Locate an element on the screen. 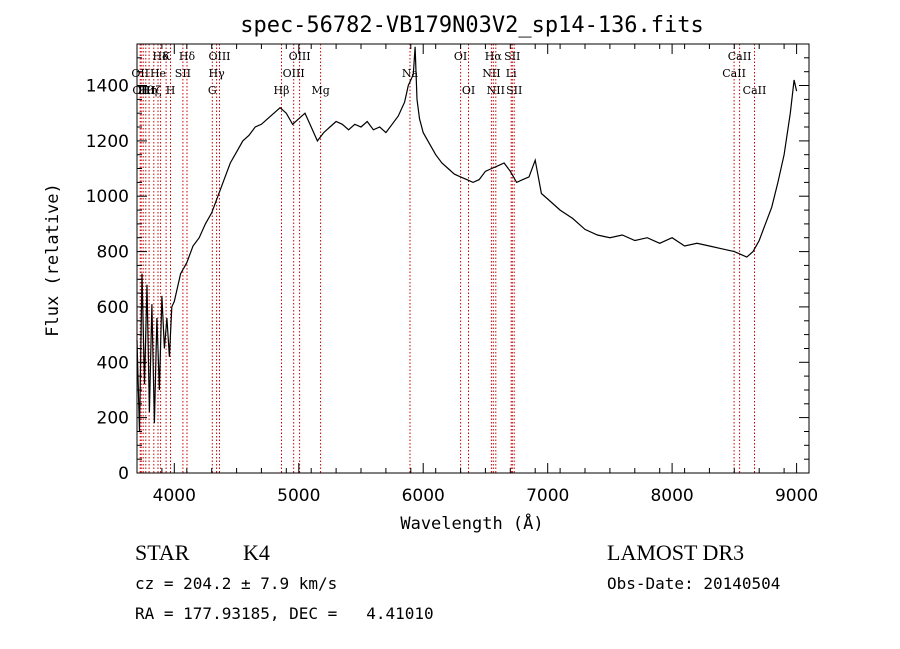  y-tick-label: 200 is located at coordinates (113, 419).